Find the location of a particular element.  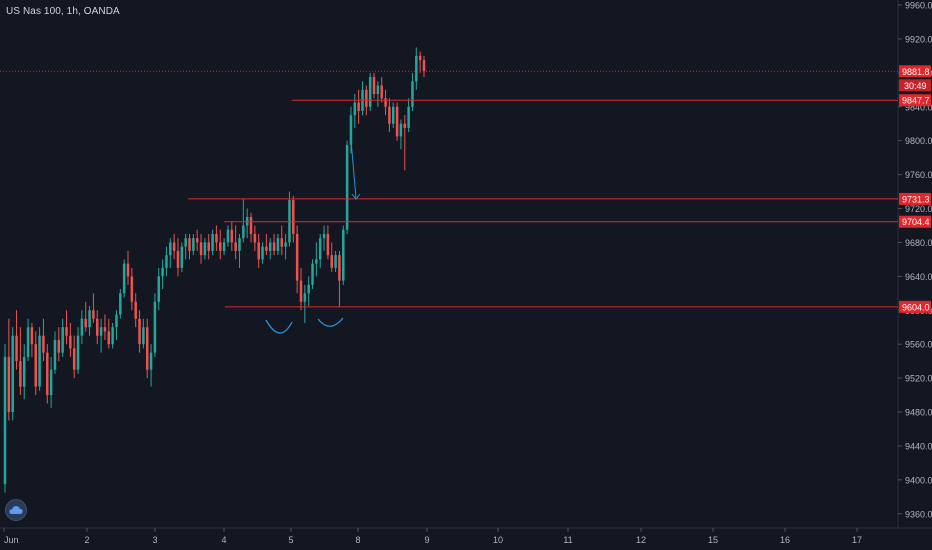

annotation-curve-right is located at coordinates (330, 322).